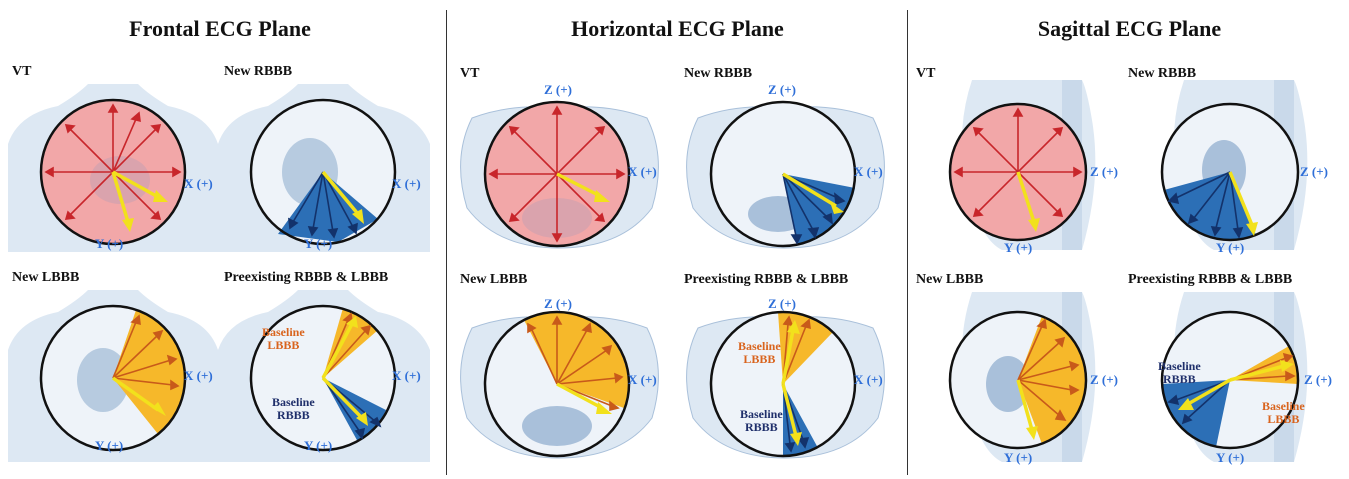 The height and width of the screenshot is (479, 1349). I want to click on frontal-preexisting-y-axis-label: Y (+), so click(318, 445).